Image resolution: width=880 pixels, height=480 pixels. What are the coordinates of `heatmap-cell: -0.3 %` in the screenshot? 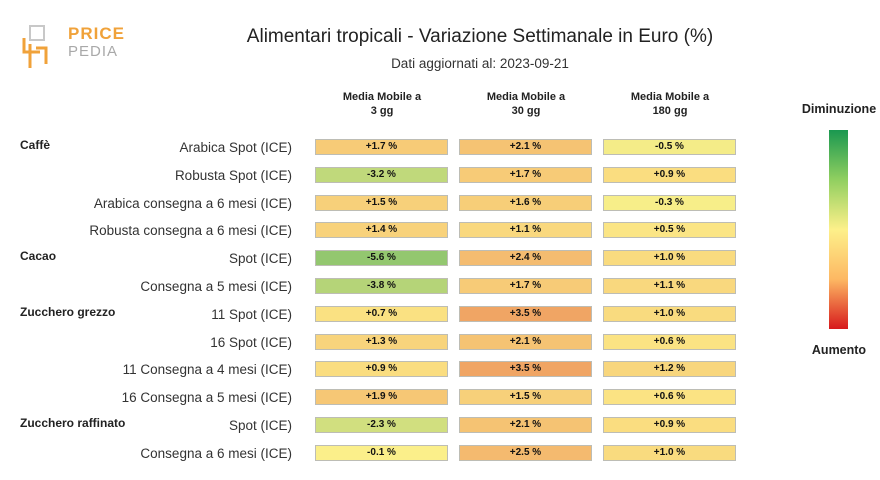 It's located at (669, 202).